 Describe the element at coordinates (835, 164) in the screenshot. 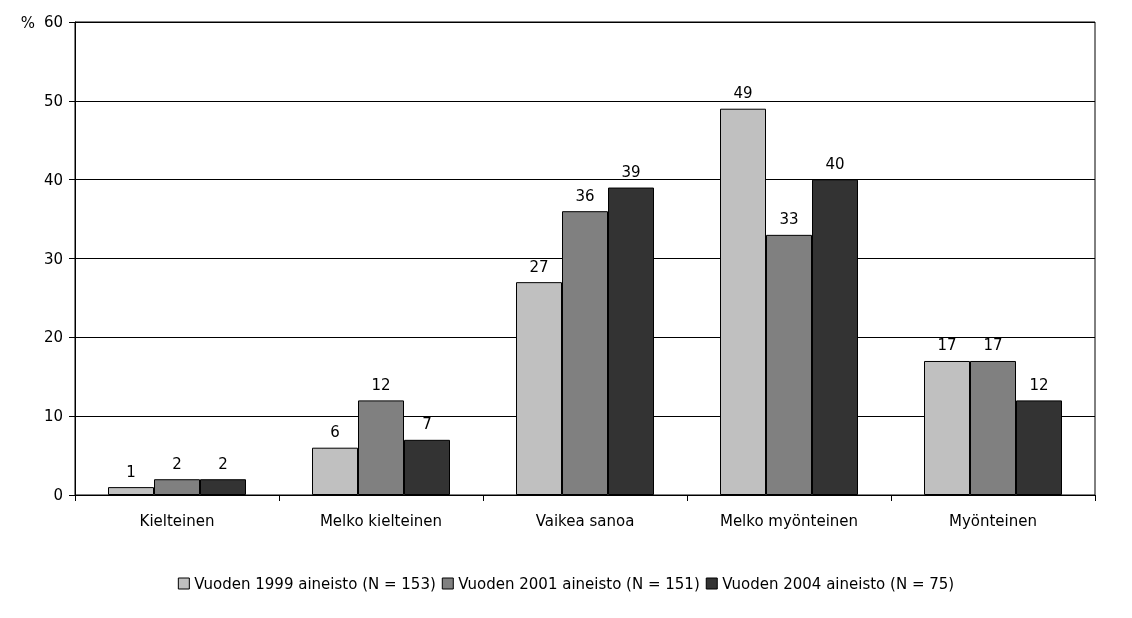

I see `data-label: 40` at that location.